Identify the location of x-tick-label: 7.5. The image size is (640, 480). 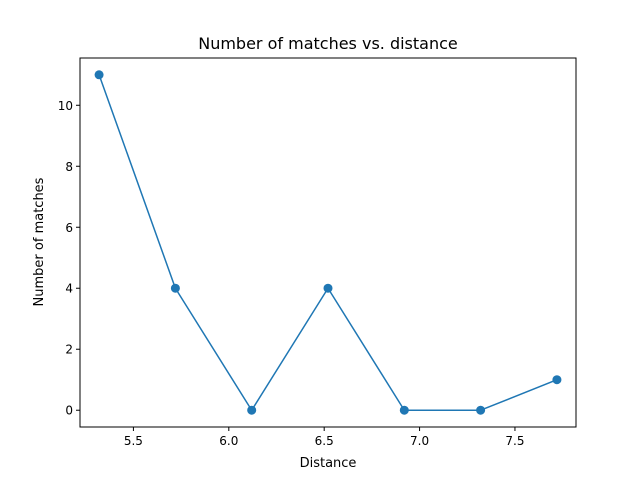
(514, 441).